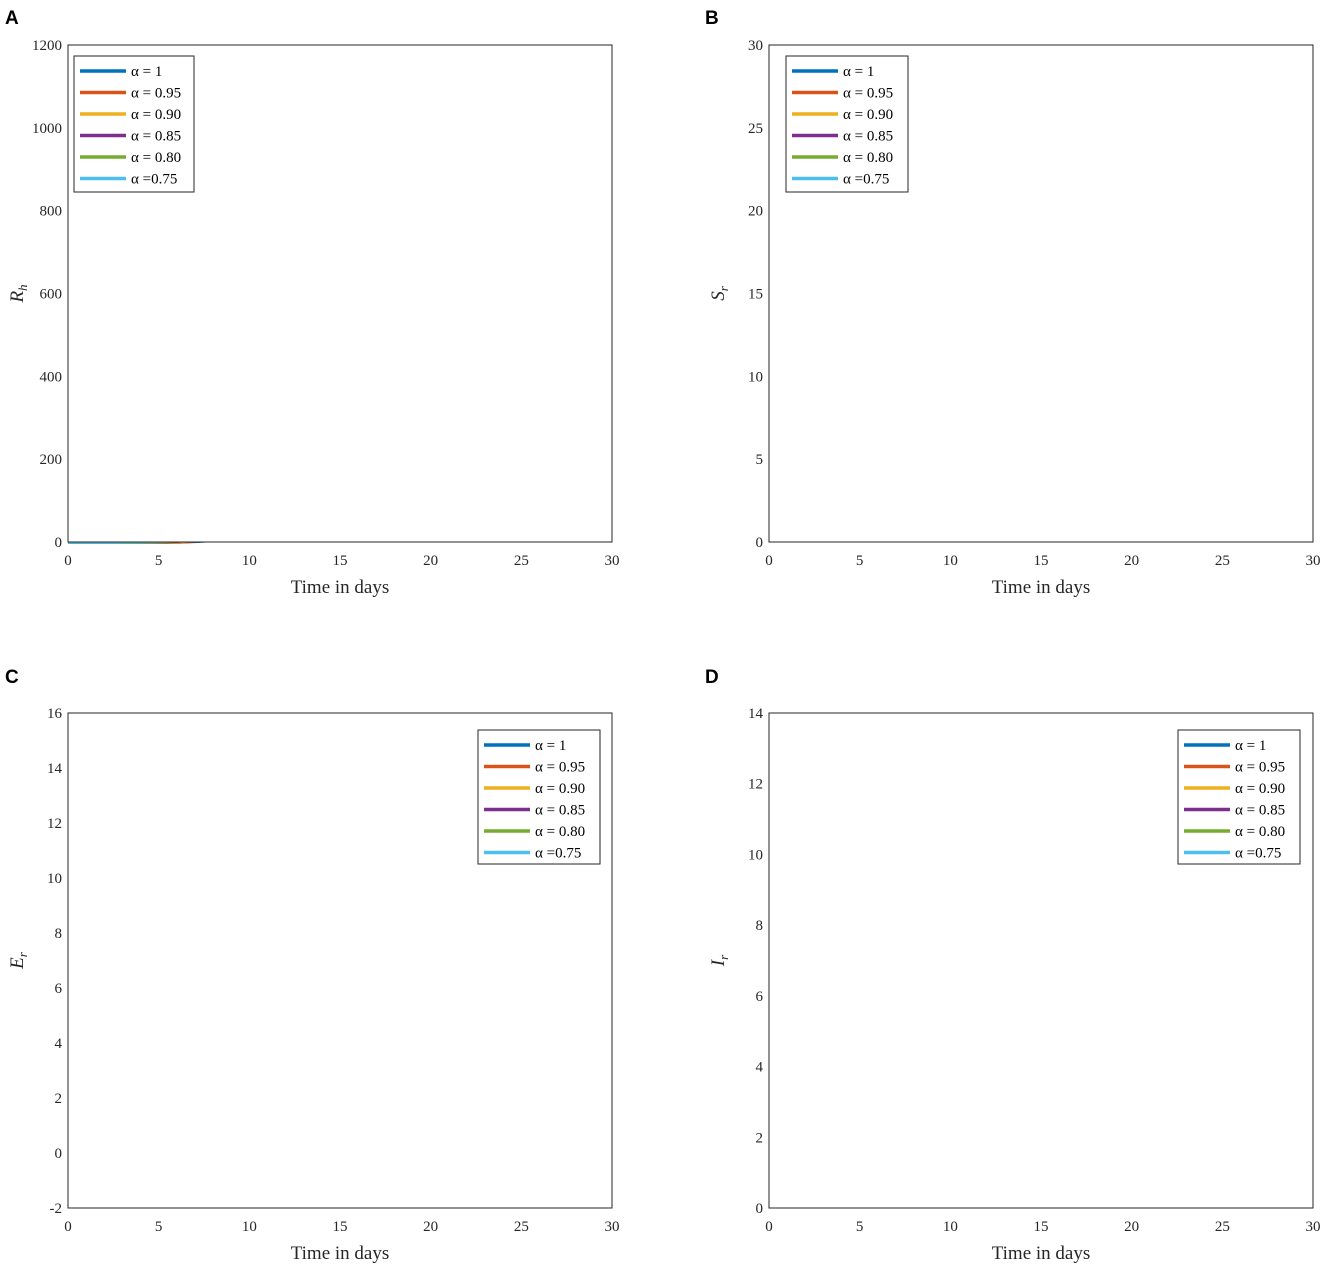 The width and height of the screenshot is (1325, 1269). What do you see at coordinates (17, 963) in the screenshot?
I see `y-axis-label-main: E` at bounding box center [17, 963].